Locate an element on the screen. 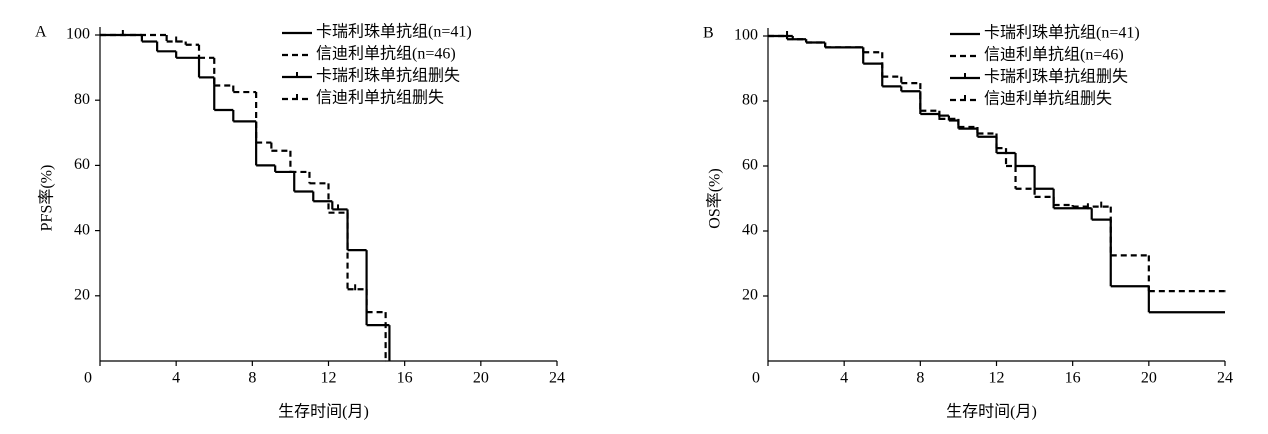 The width and height of the screenshot is (1268, 434). y-axis-title: OS率(%) is located at coordinates (715, 198).